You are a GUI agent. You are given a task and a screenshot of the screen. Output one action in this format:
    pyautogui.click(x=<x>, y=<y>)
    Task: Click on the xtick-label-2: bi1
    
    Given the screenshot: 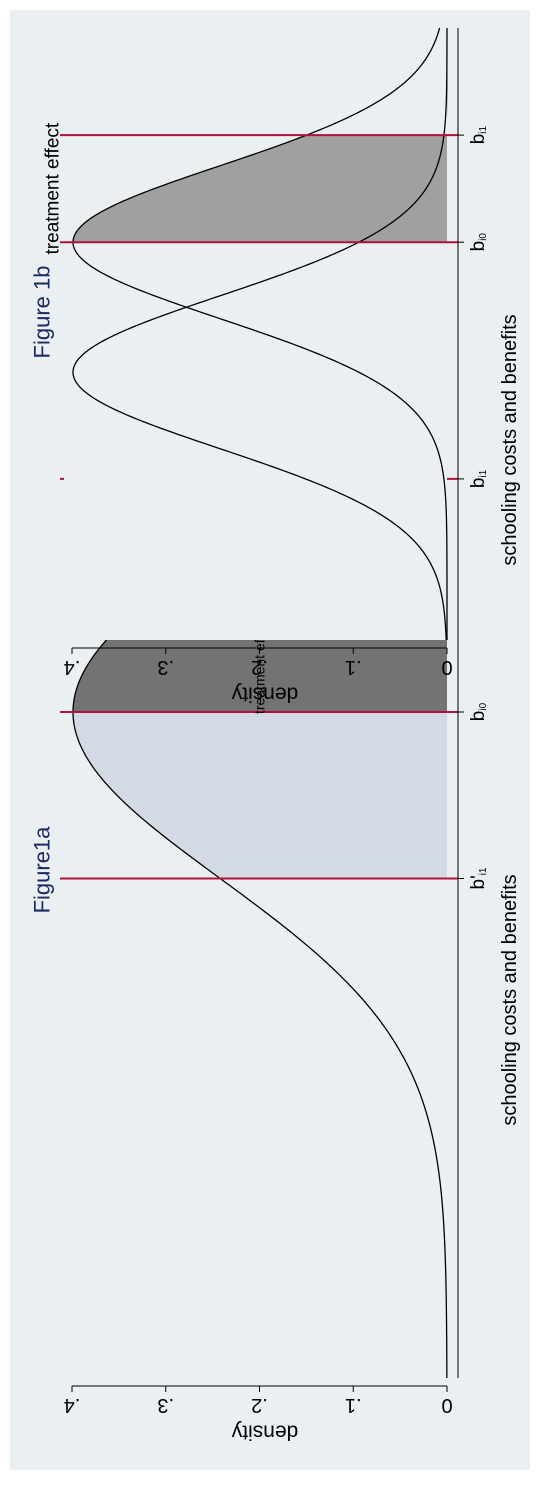 What is the action you would take?
    pyautogui.click(x=478, y=134)
    